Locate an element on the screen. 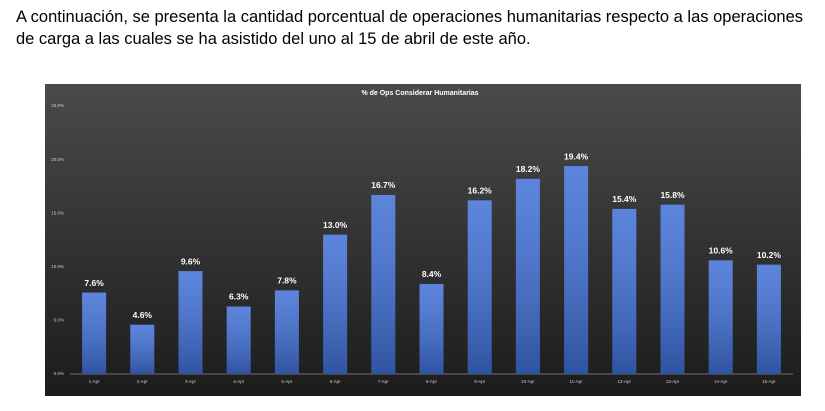 The height and width of the screenshot is (411, 825). data-label: 19.4% is located at coordinates (576, 156).